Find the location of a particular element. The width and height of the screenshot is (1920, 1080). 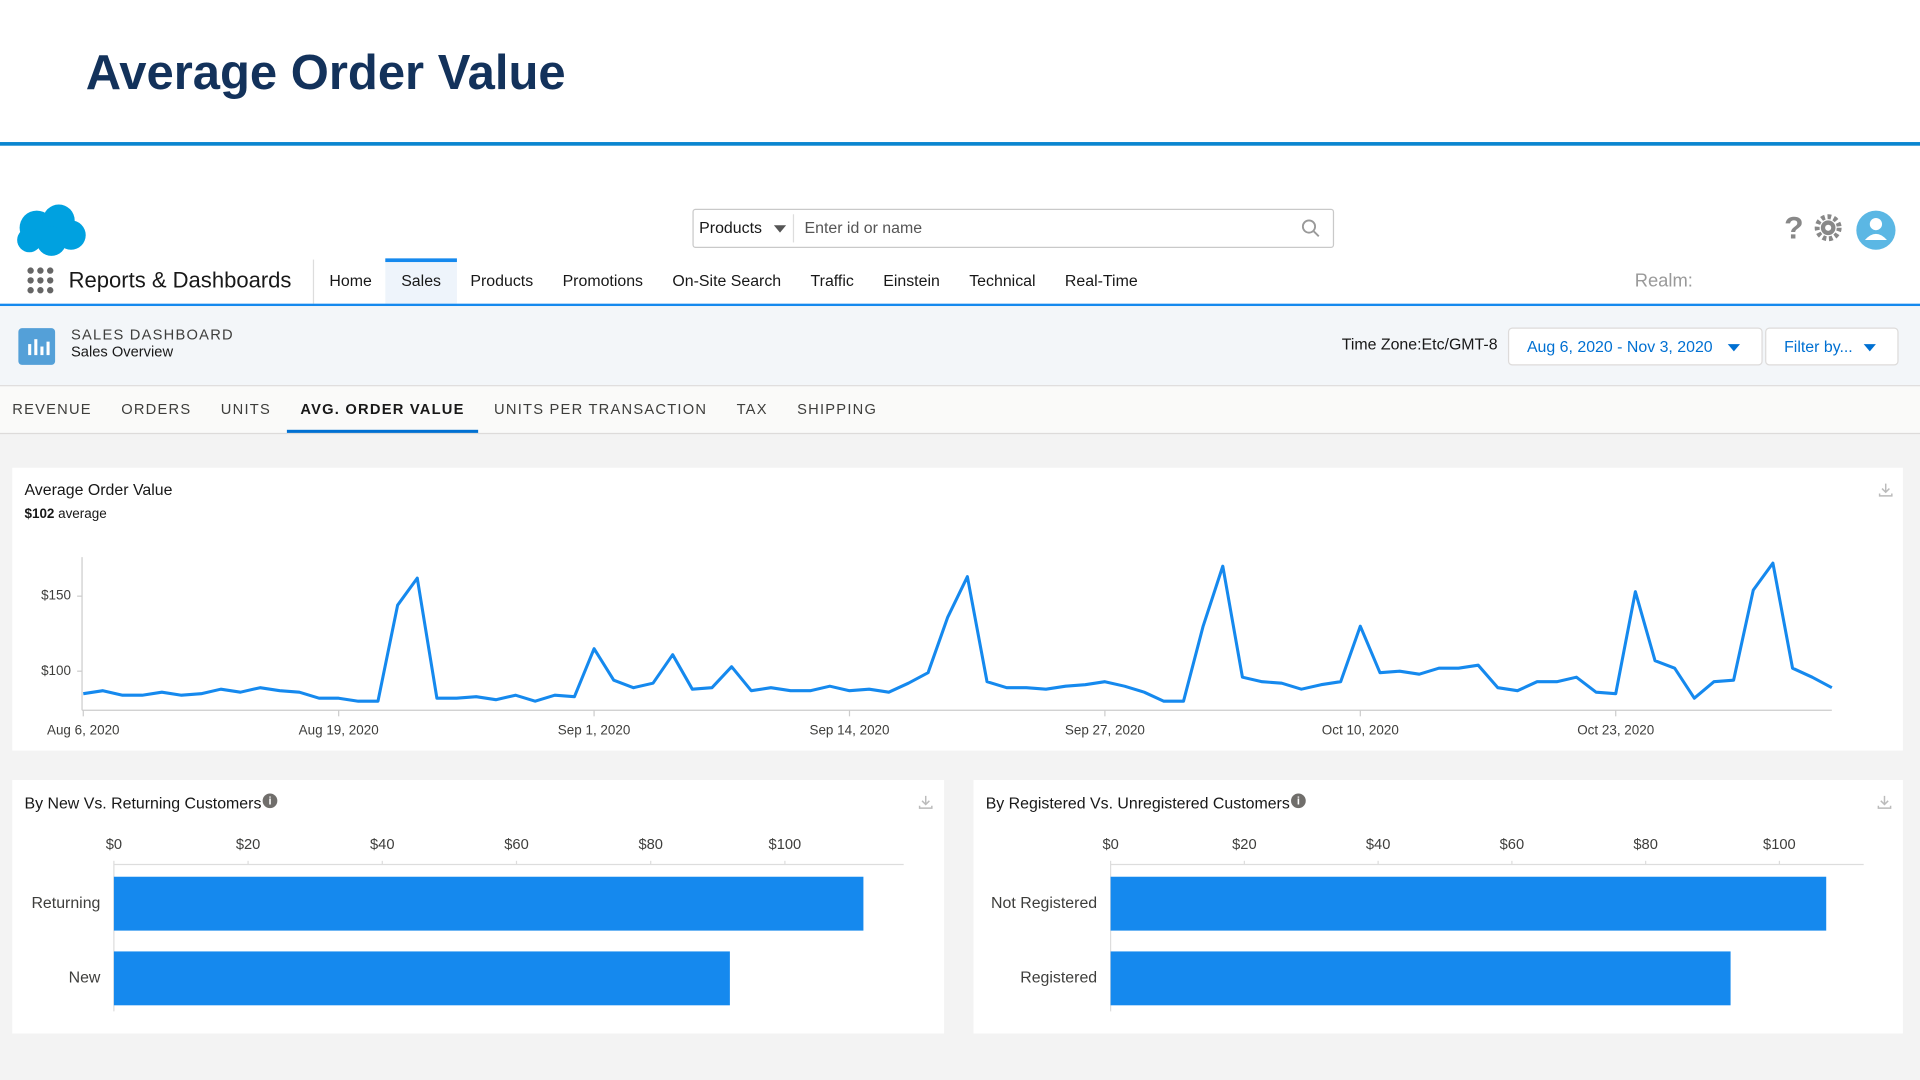

line-series is located at coordinates (958, 632).